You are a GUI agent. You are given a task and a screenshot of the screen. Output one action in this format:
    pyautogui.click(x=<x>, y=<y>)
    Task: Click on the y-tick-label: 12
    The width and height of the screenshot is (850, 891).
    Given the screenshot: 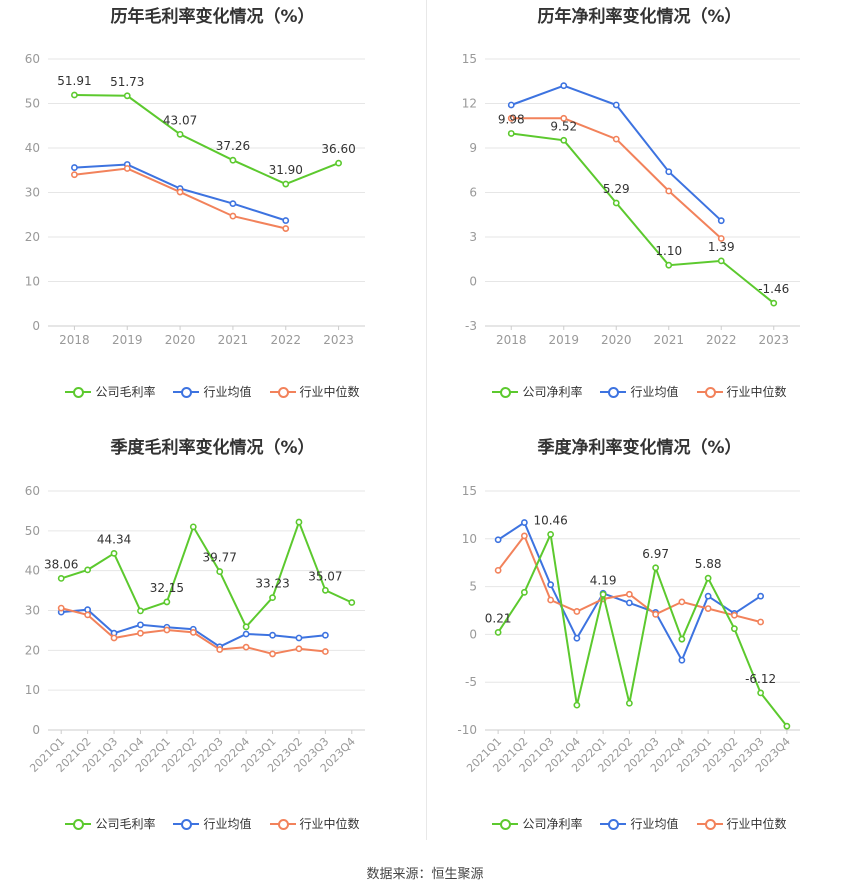 What is the action you would take?
    pyautogui.click(x=469, y=104)
    